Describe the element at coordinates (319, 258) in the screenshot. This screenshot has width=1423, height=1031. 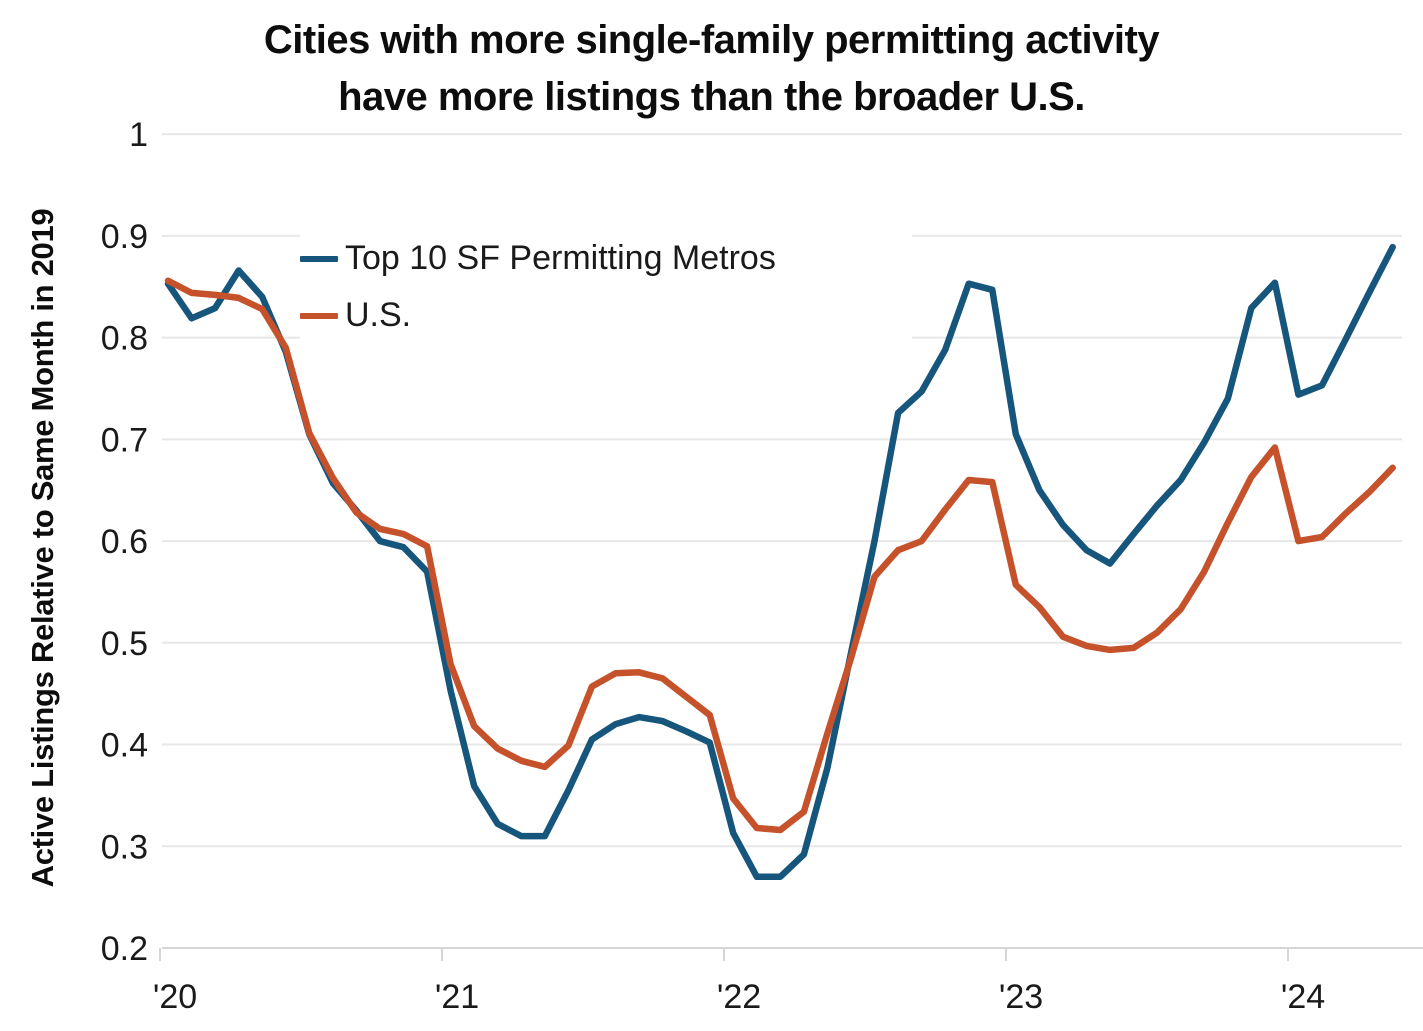
I see `metros-line-swatch` at that location.